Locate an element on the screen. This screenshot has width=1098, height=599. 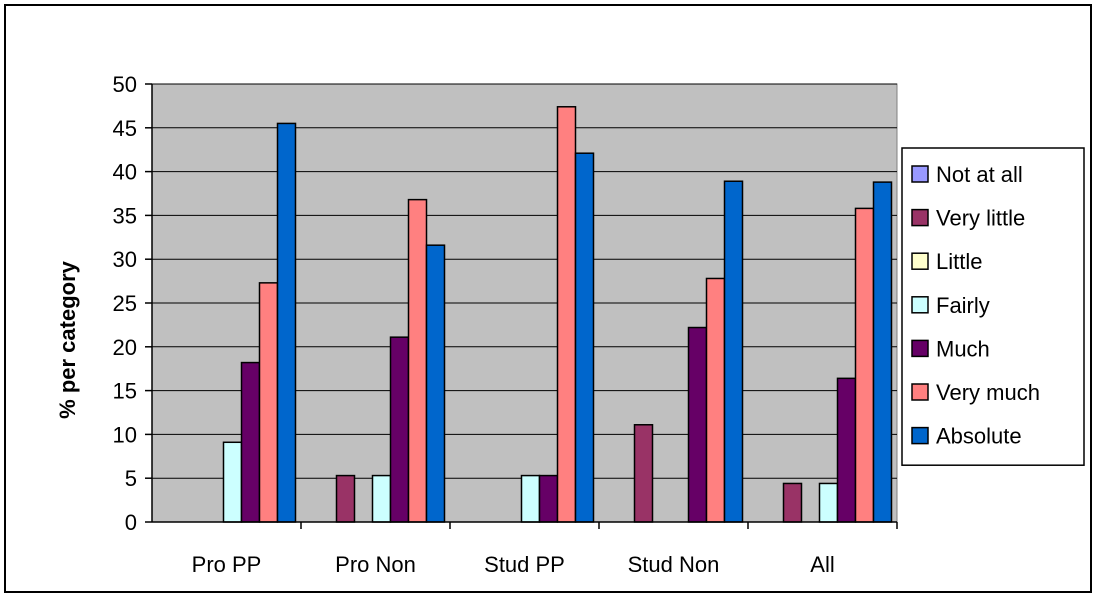
y-tick-label: 35 is located at coordinates (125, 215).